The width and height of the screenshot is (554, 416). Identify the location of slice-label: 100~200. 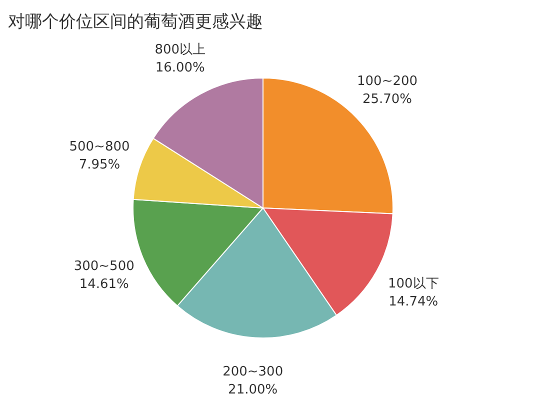
(387, 82).